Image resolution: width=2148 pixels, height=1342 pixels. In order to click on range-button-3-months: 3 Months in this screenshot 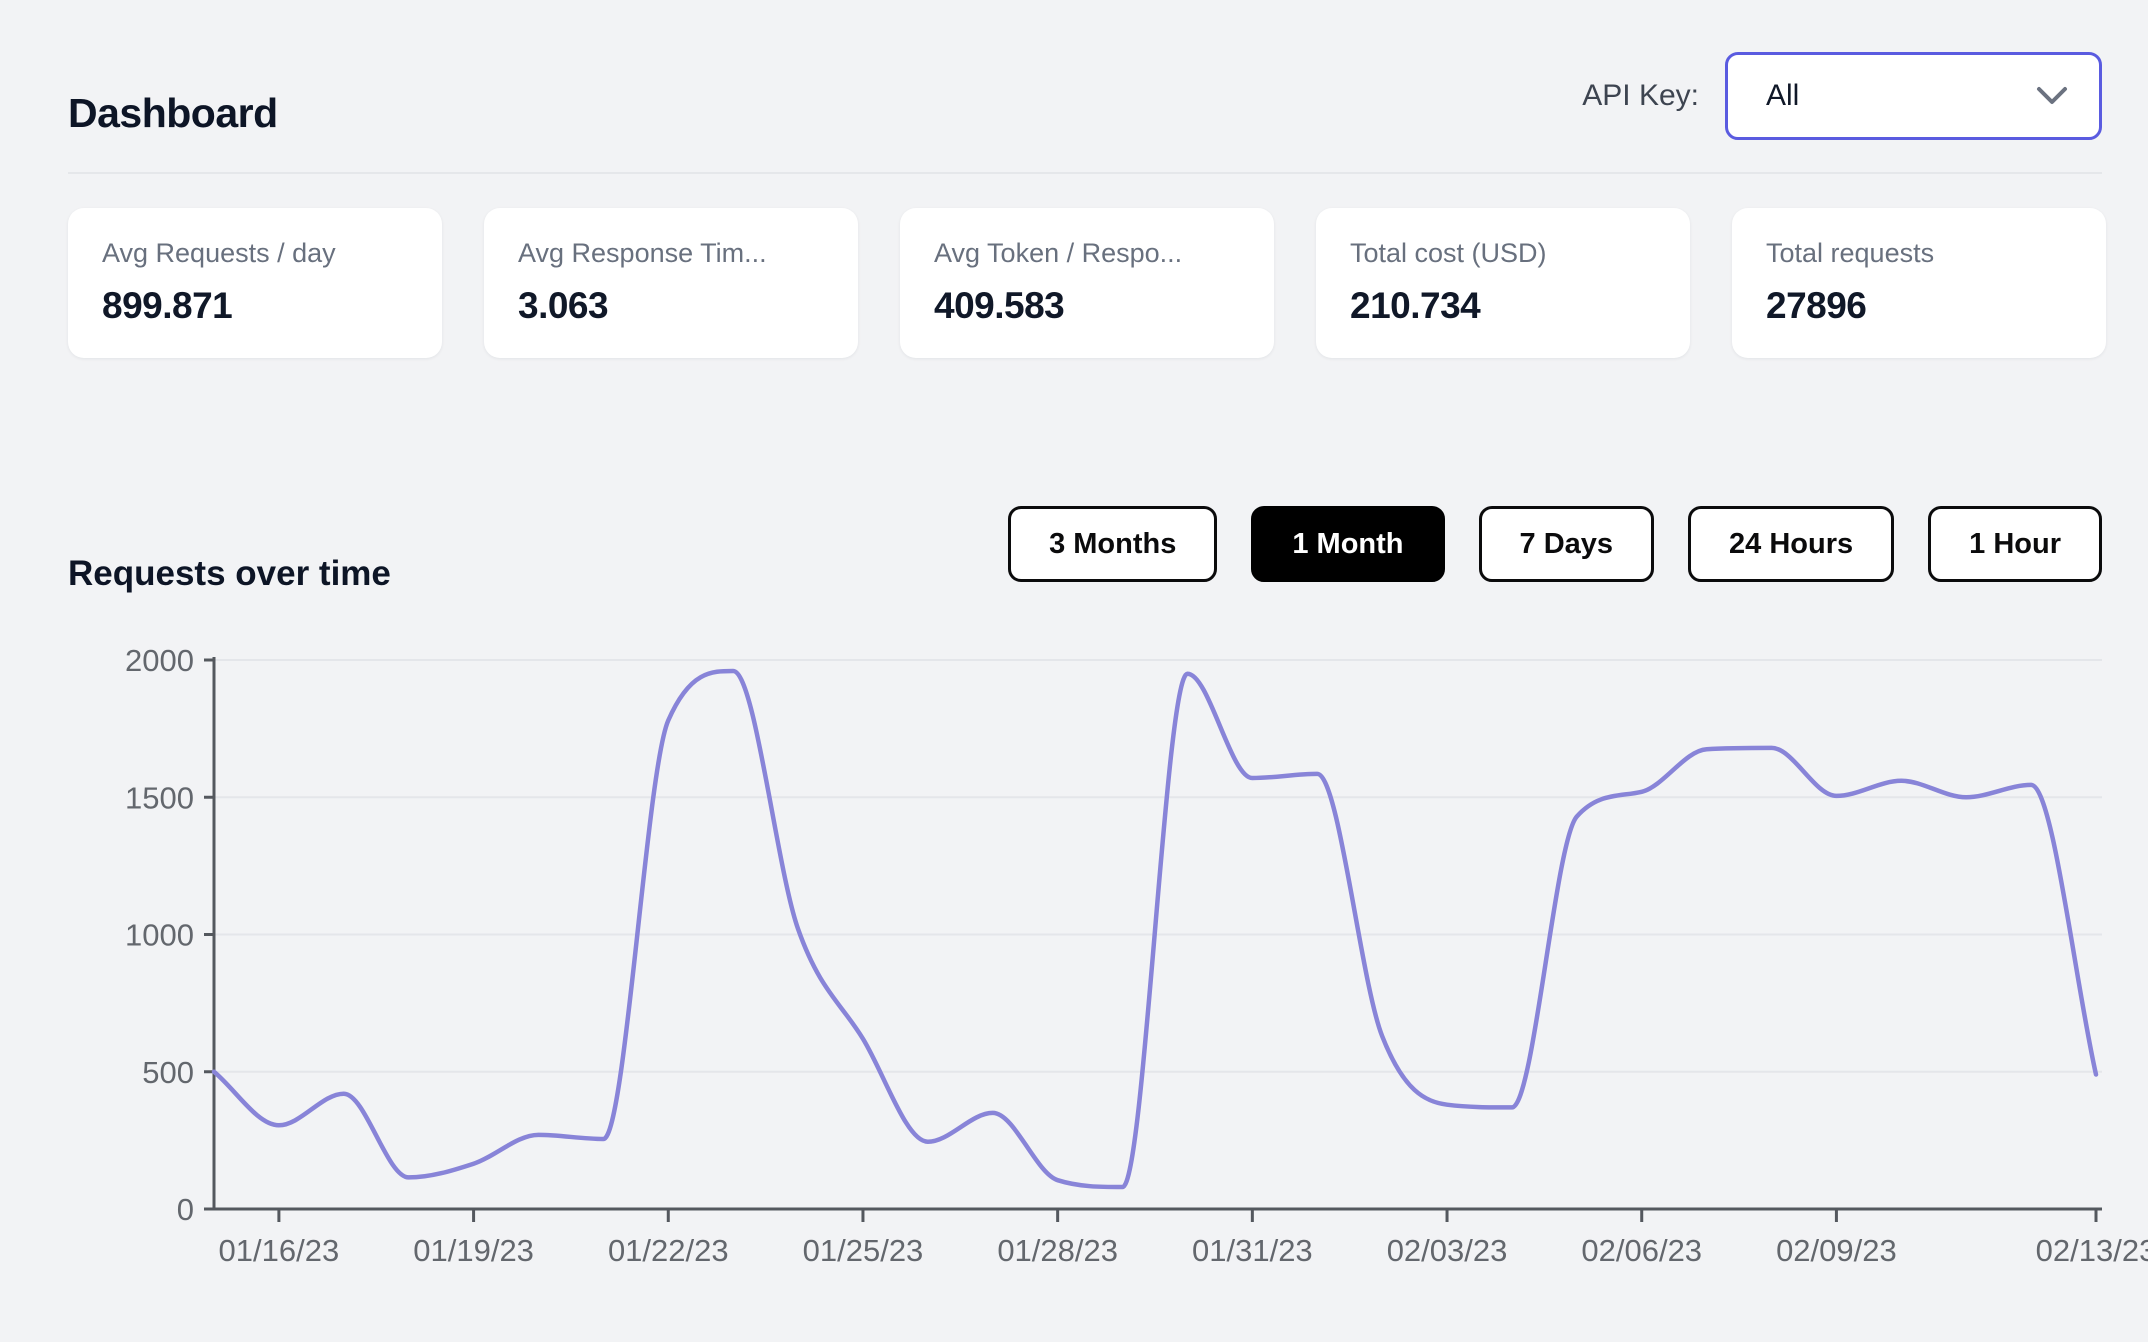, I will do `click(1113, 544)`.